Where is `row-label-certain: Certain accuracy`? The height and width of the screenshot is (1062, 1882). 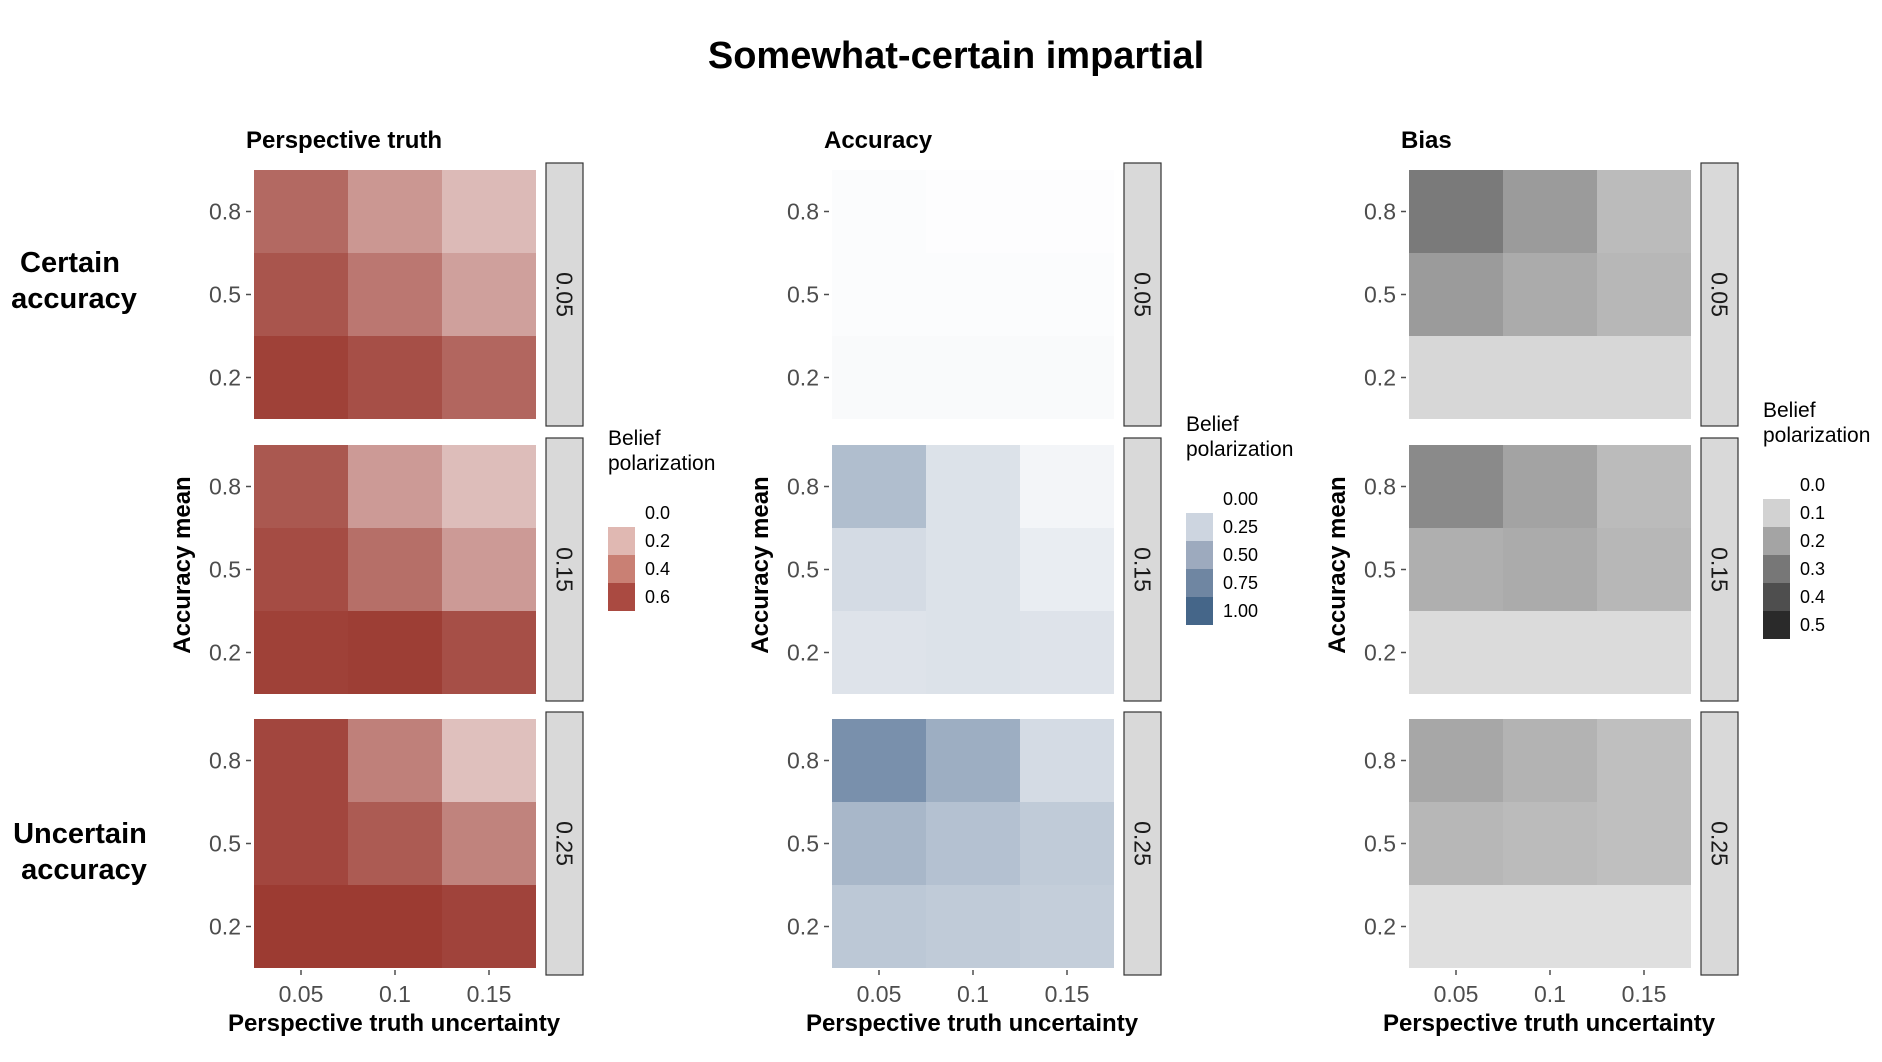
row-label-certain: Certain accuracy is located at coordinates (74, 281).